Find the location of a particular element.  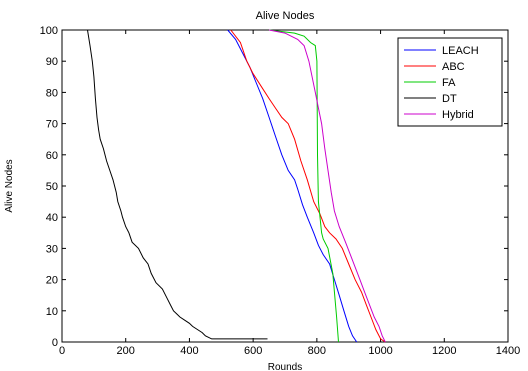

y-tick-label: 80 is located at coordinates (52, 93).